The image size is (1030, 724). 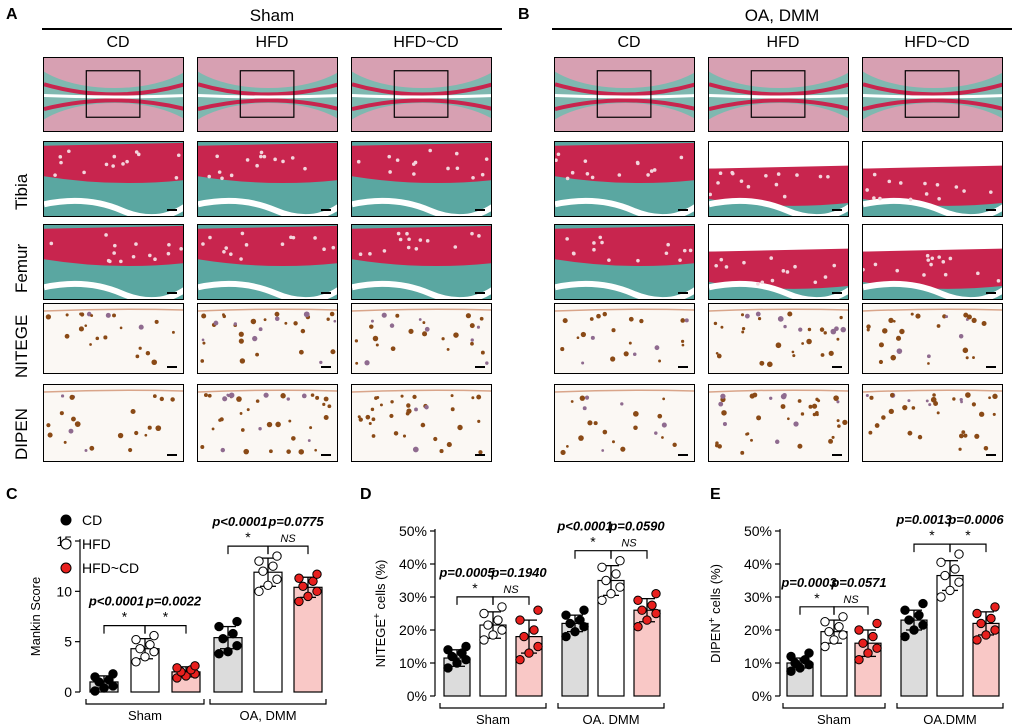 What do you see at coordinates (421, 262) in the screenshot?
I see `tile-femur-sham-hfdcd` at bounding box center [421, 262].